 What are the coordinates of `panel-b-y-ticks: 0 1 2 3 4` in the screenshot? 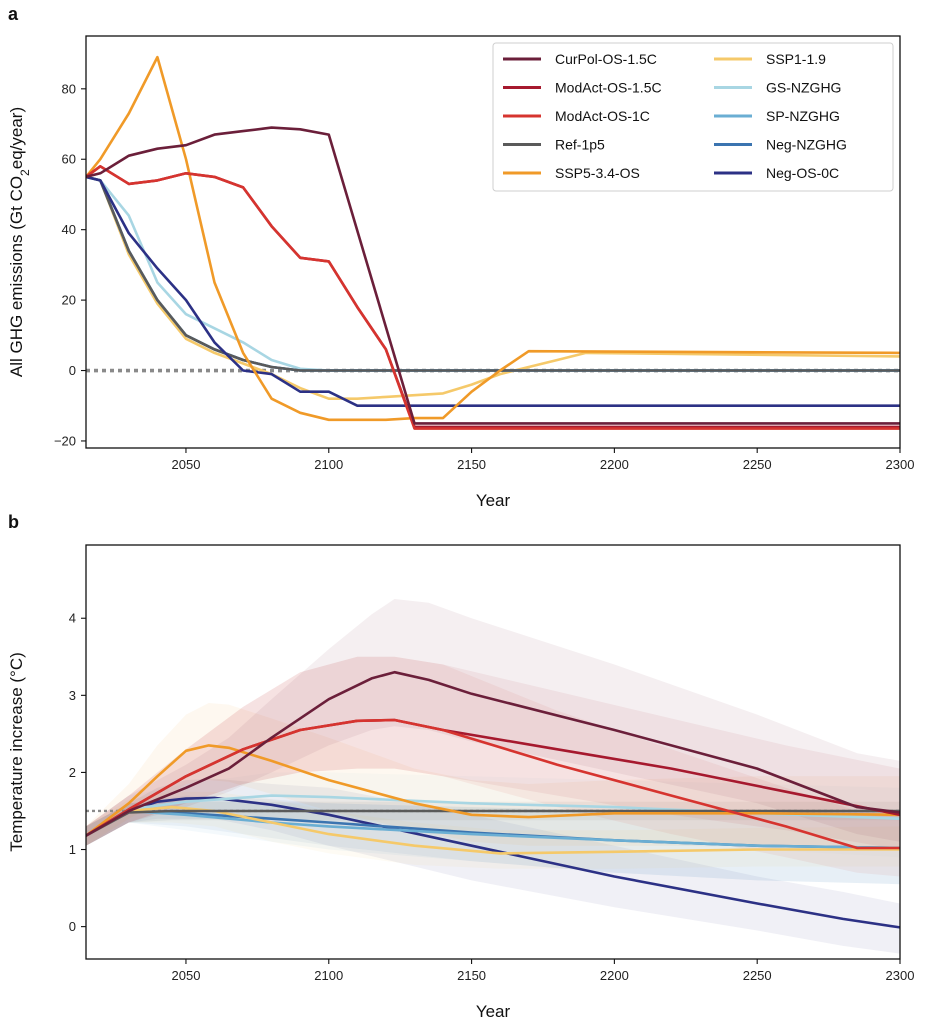 It's located at (77, 772).